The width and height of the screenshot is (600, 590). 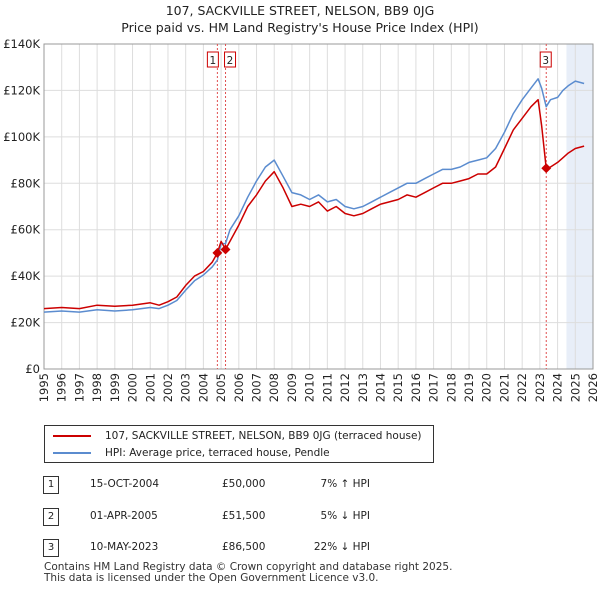 What do you see at coordinates (593, 387) in the screenshot?
I see `x-tick-label: 2026` at bounding box center [593, 387].